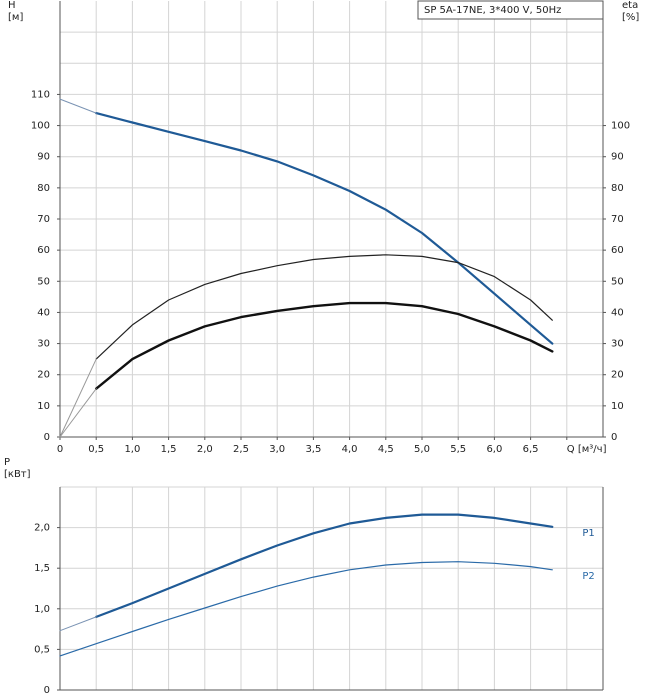 This screenshot has height=700, width=658. What do you see at coordinates (132, 449) in the screenshot?
I see `x-tick-label: 1,0` at bounding box center [132, 449].